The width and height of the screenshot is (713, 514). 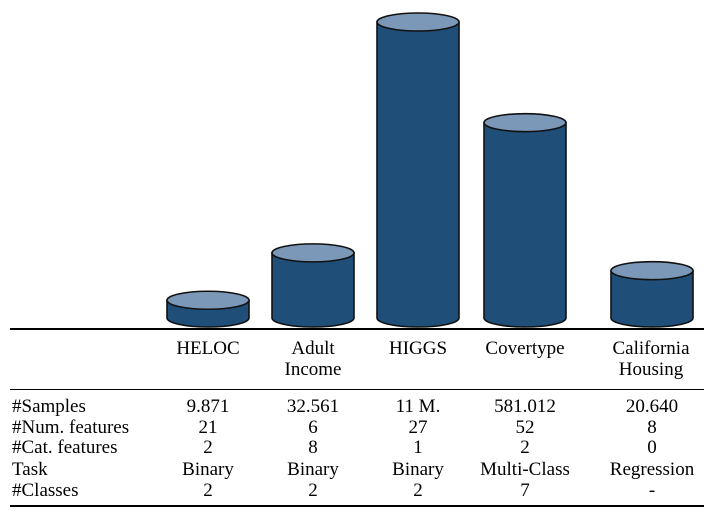 What do you see at coordinates (418, 469) in the screenshot?
I see `table-cell-r3-c2: Binary` at bounding box center [418, 469].